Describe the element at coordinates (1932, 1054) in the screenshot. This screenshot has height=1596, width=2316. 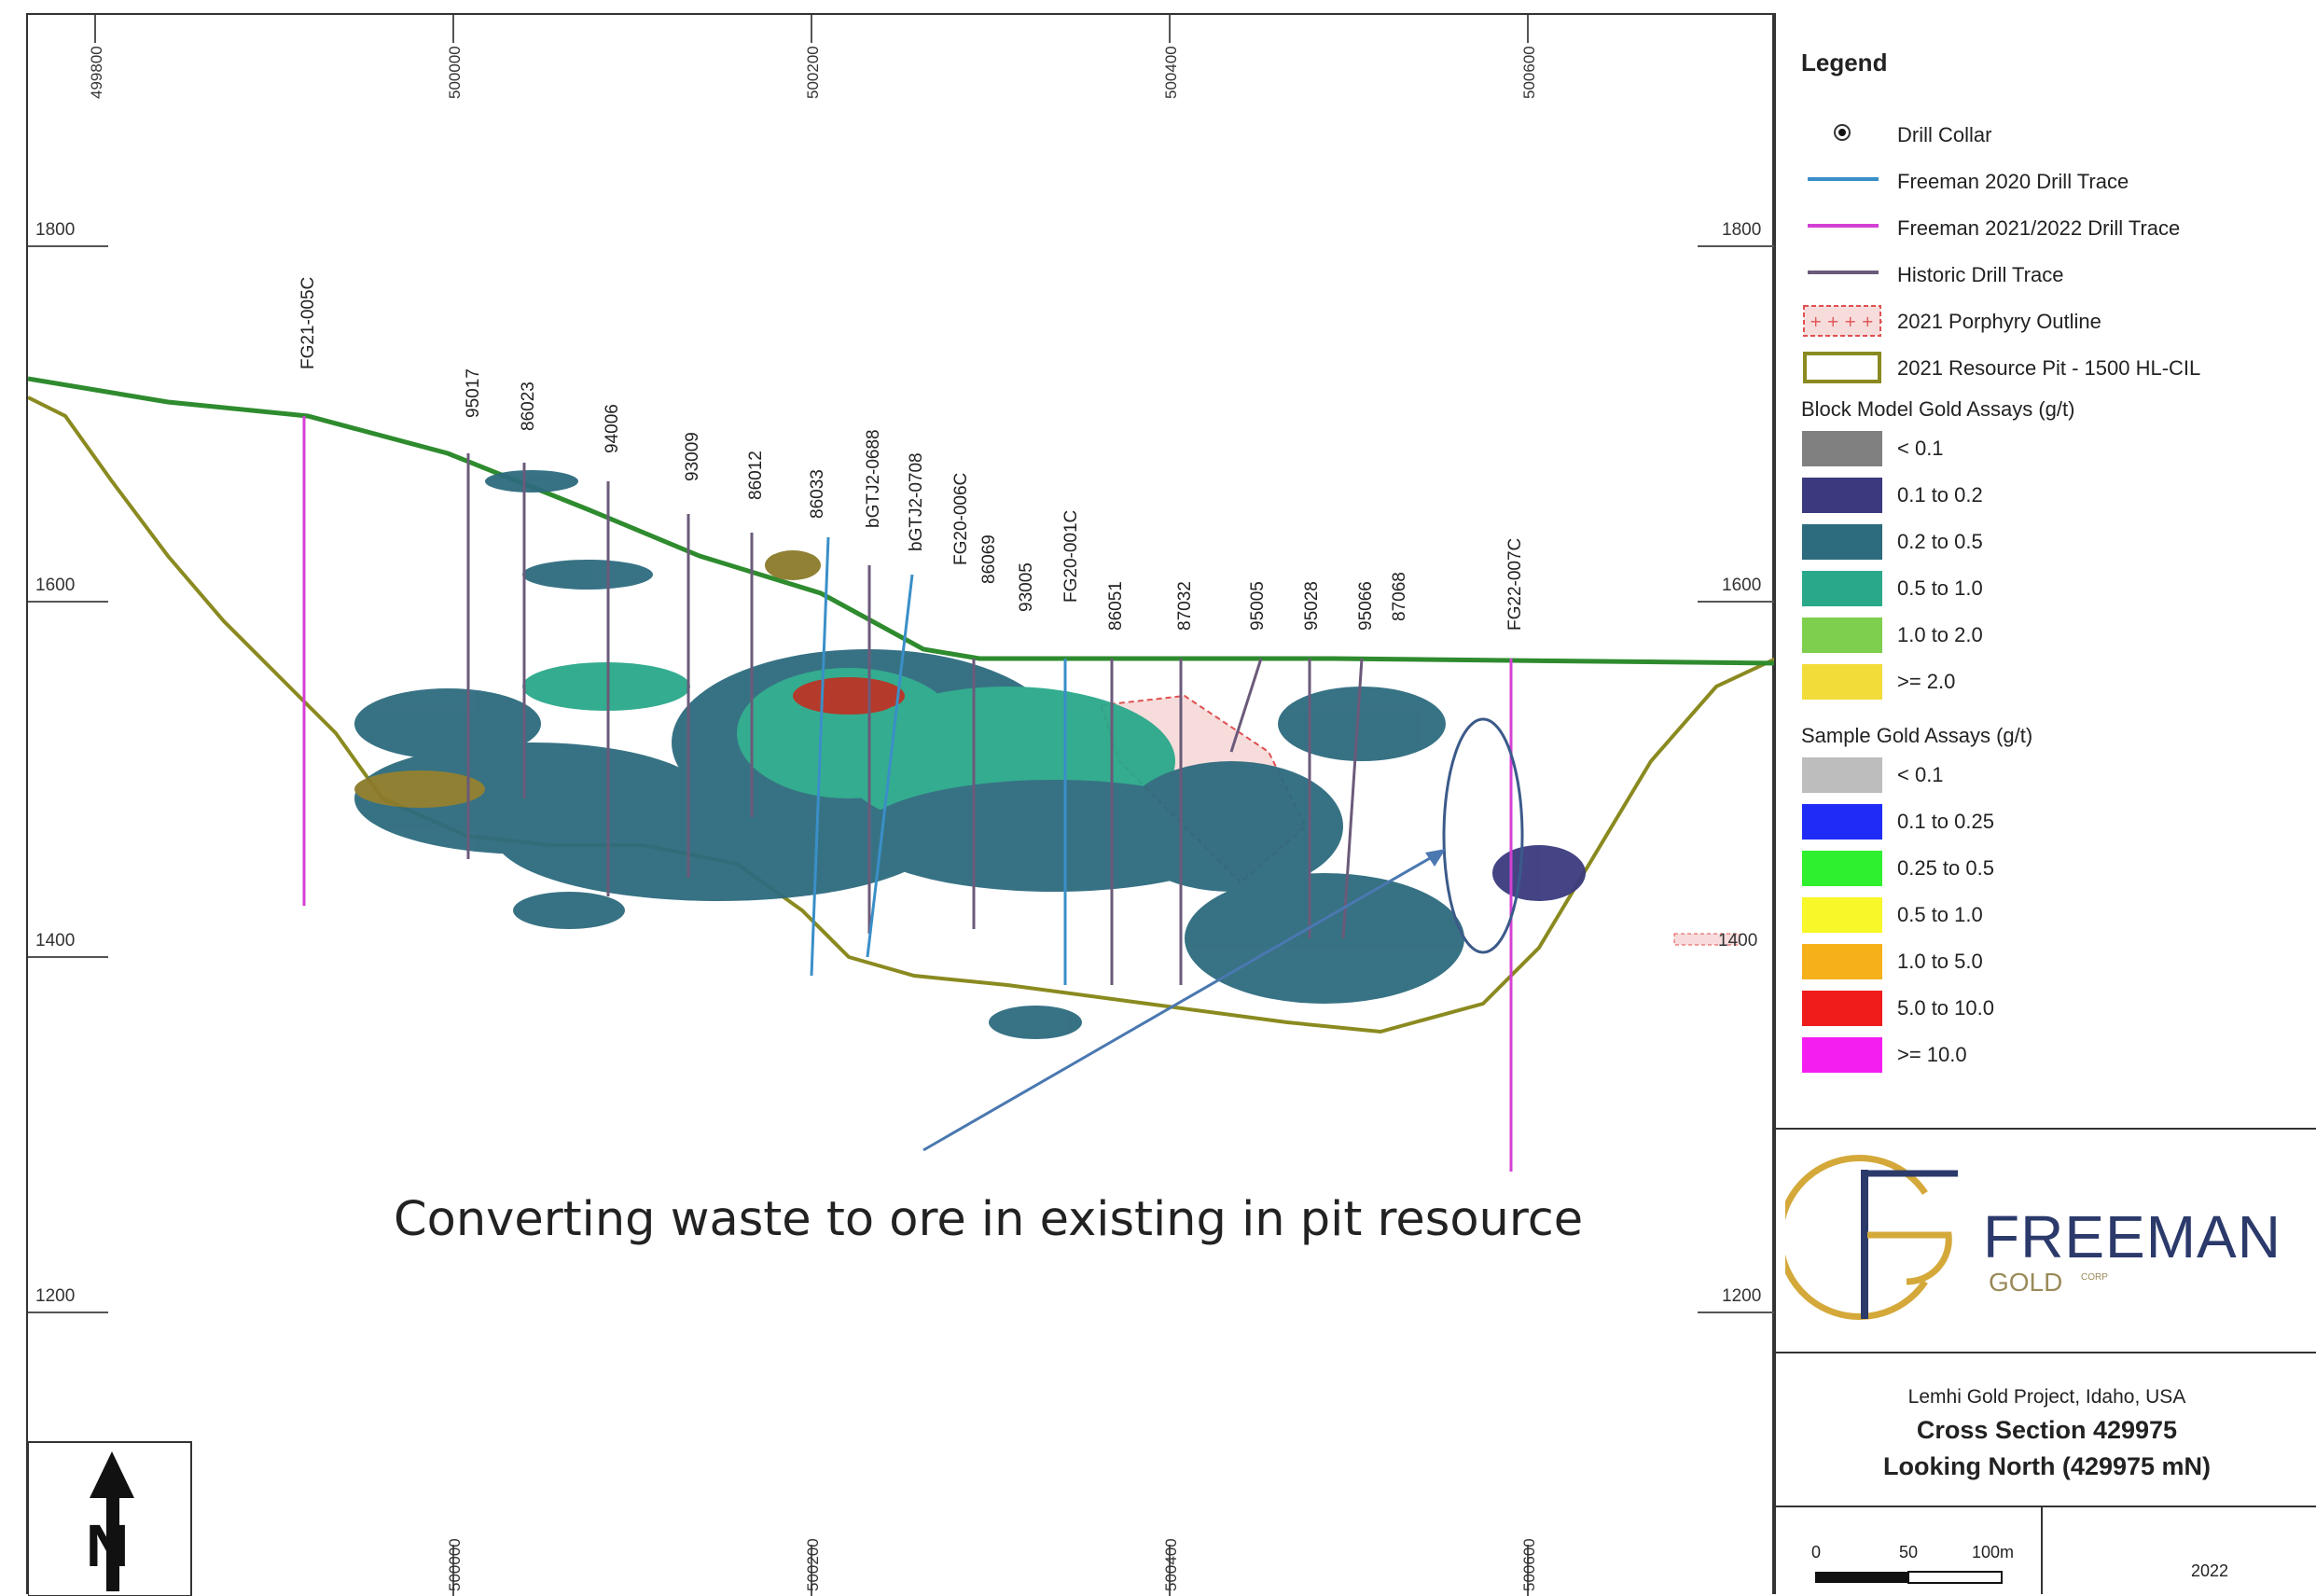
I see `legend-item-label: >= 10.0` at that location.